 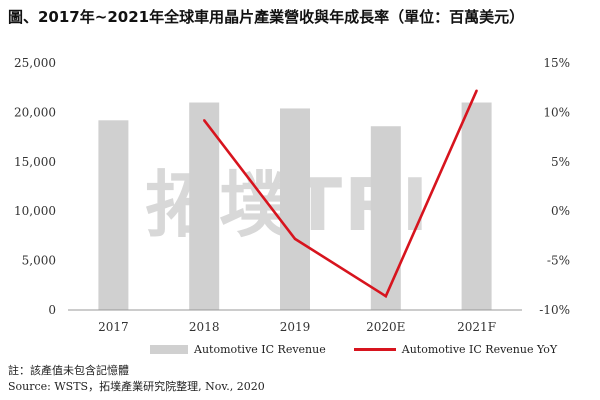 What do you see at coordinates (35, 211) in the screenshot?
I see `left-tick-label: 10,000` at bounding box center [35, 211].